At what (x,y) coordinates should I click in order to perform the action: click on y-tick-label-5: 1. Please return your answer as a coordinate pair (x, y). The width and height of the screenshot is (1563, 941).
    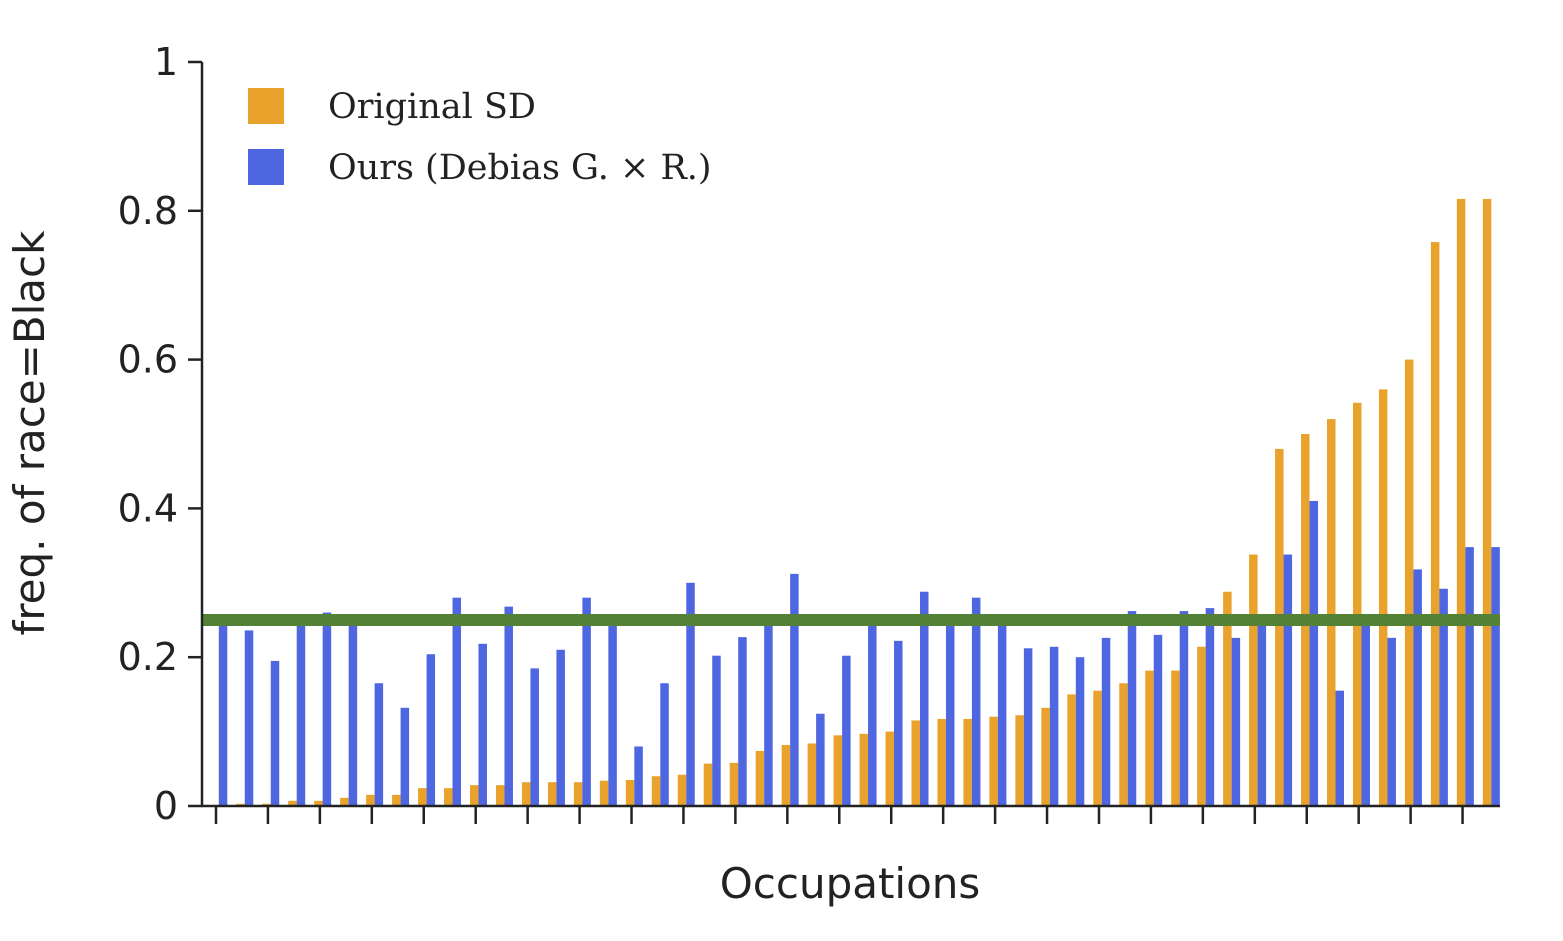
    Looking at the image, I should click on (166, 62).